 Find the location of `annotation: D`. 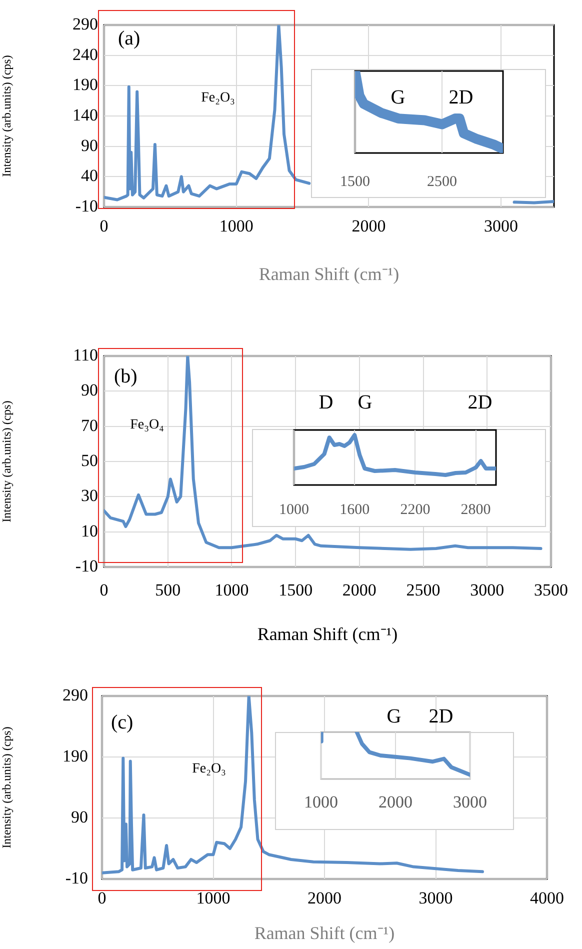

annotation: D is located at coordinates (326, 402).